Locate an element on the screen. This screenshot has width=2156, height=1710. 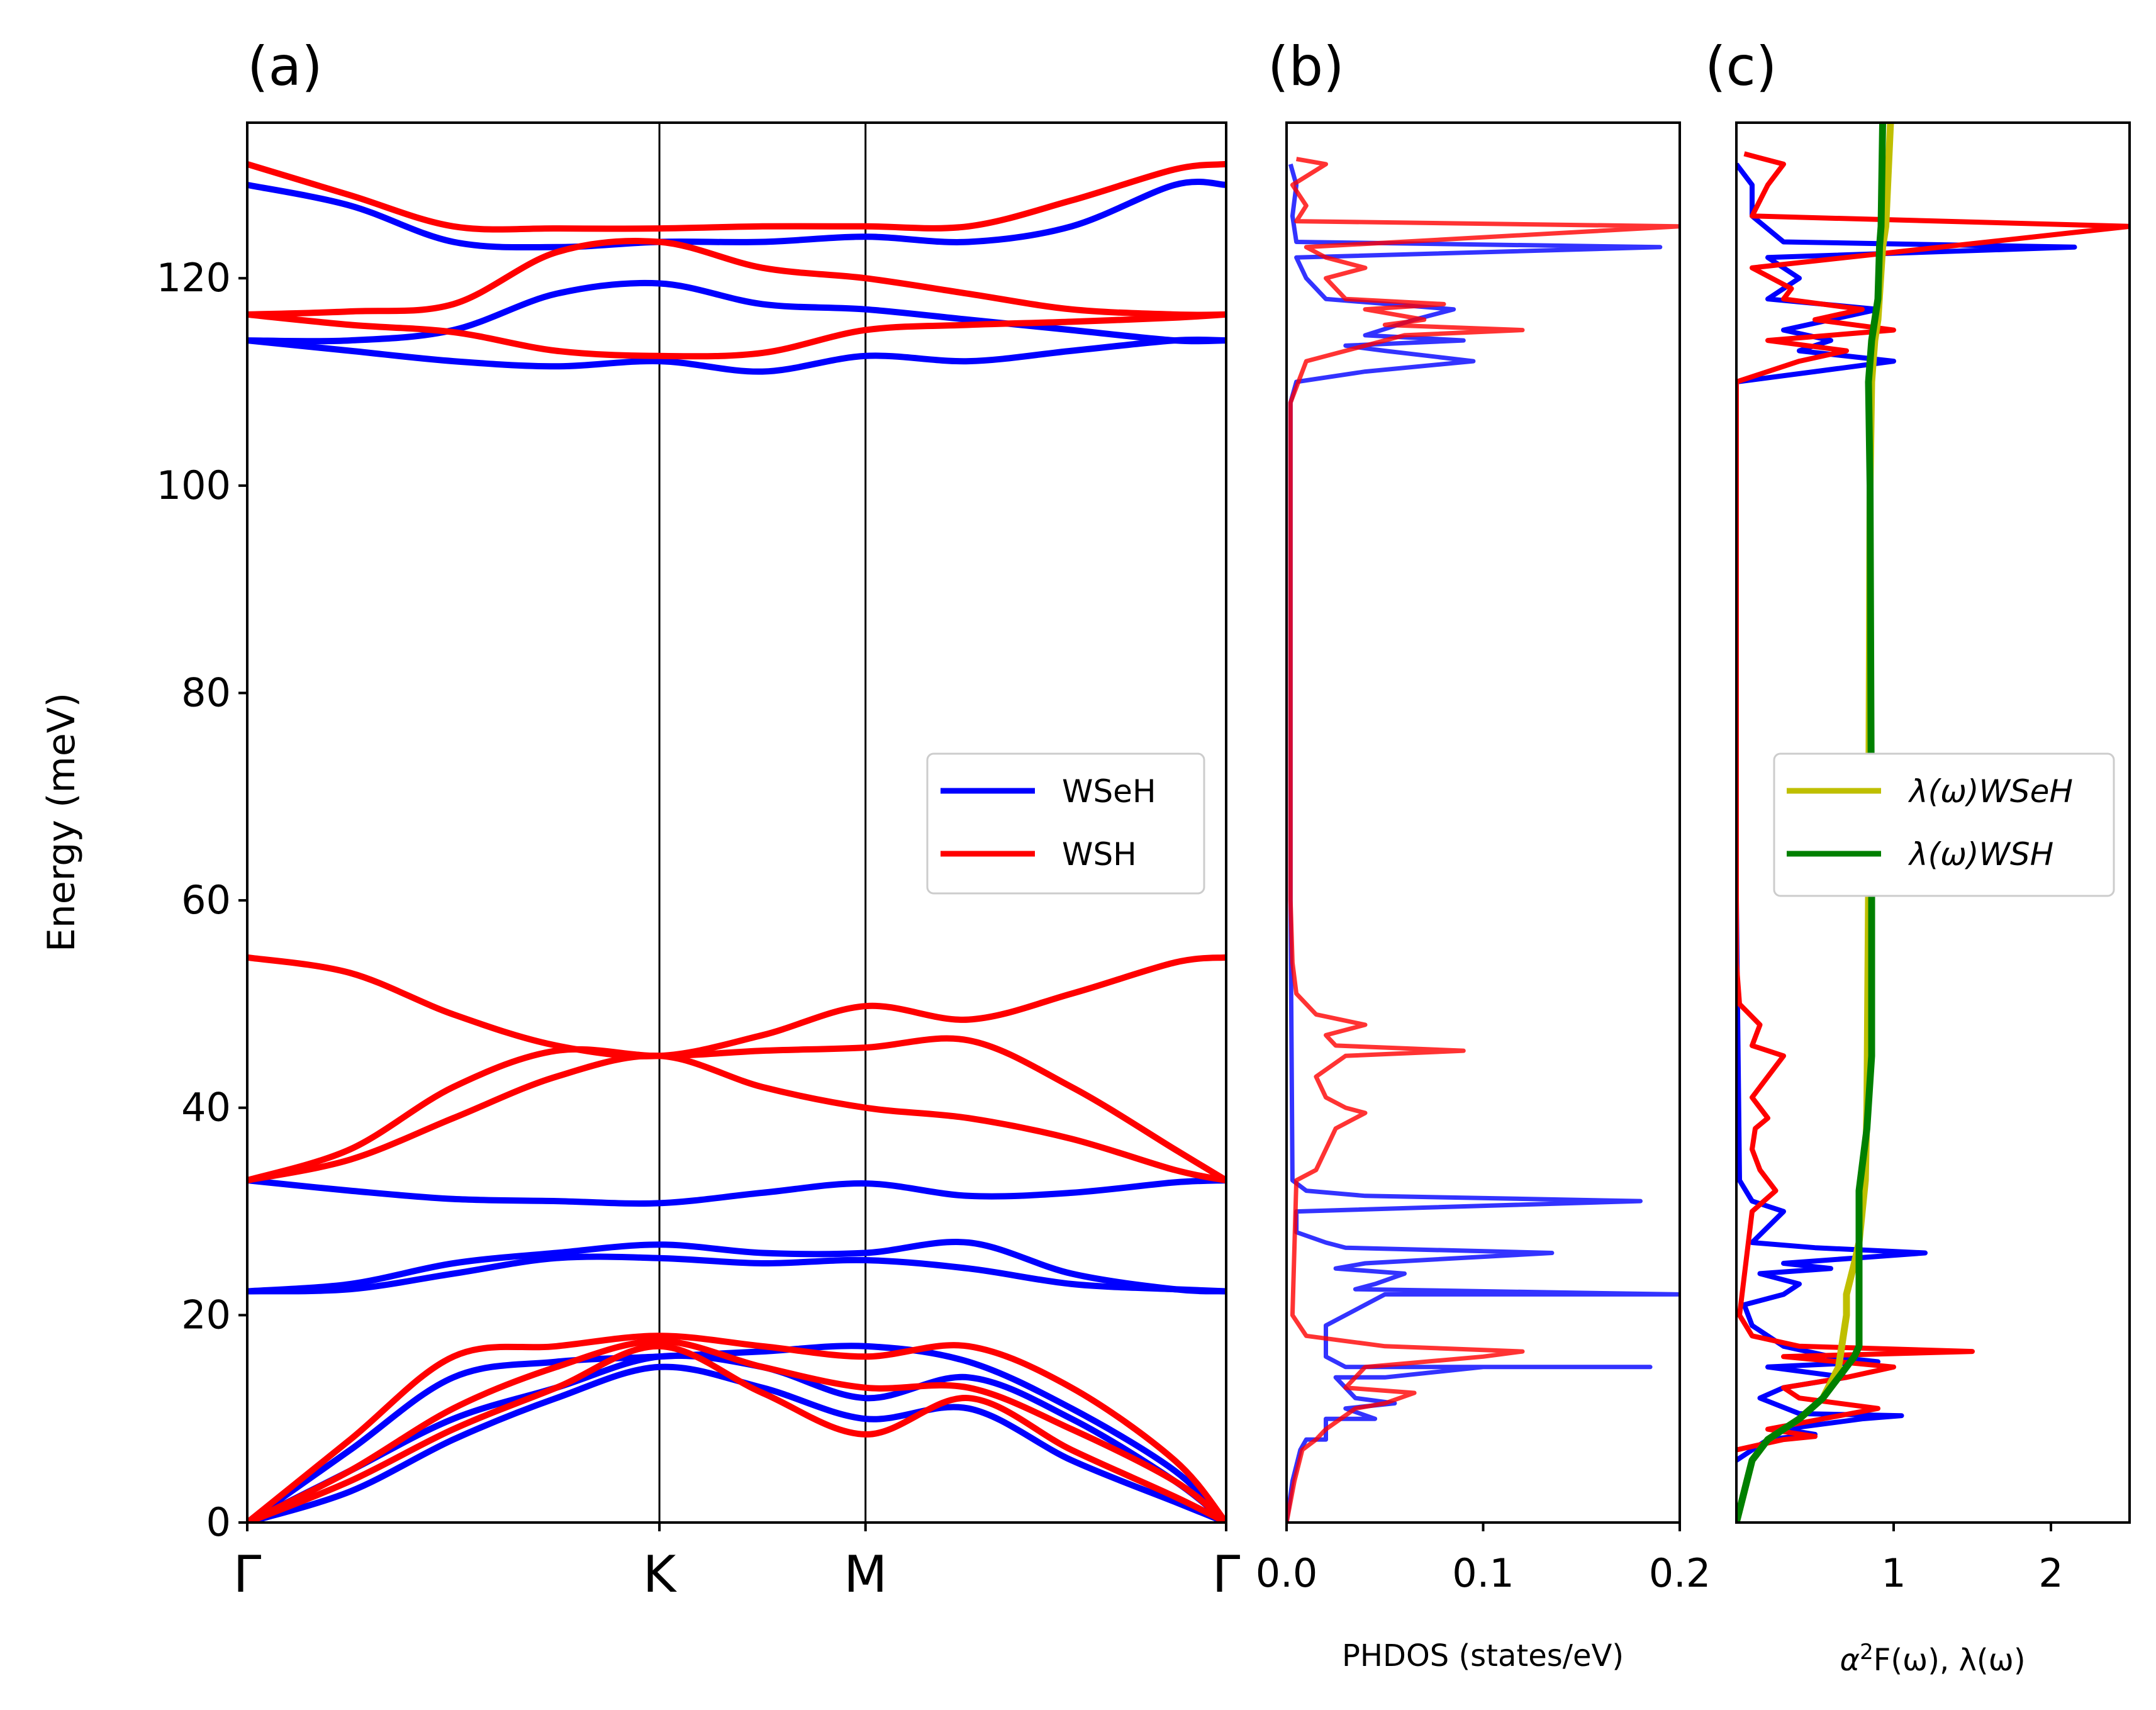
legend-lambda-wsh-label: λ(ω)WSH is located at coordinates (1980, 854).